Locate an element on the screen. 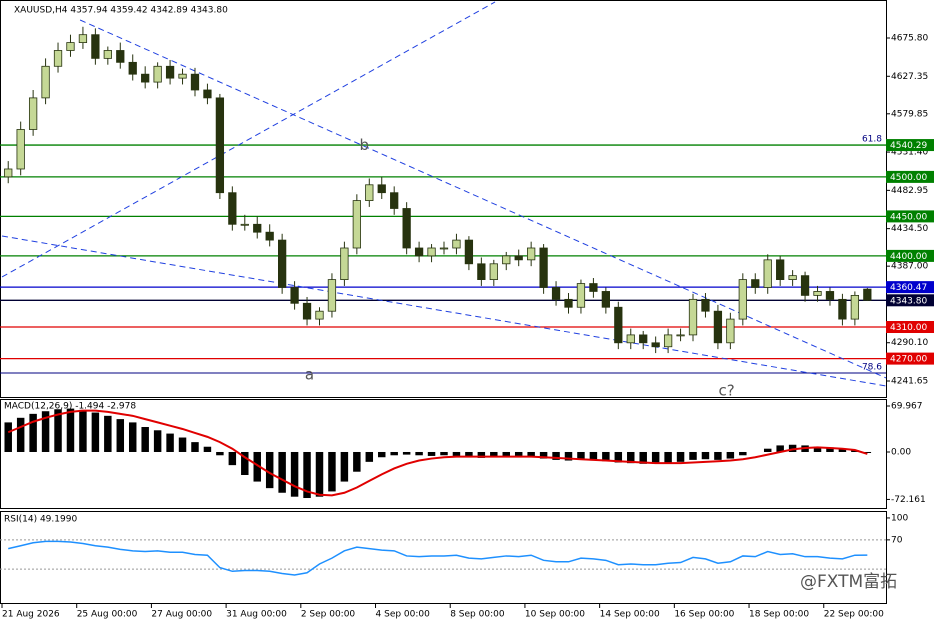 The width and height of the screenshot is (936, 624). y-tick-label: 4531.40 is located at coordinates (909, 153).